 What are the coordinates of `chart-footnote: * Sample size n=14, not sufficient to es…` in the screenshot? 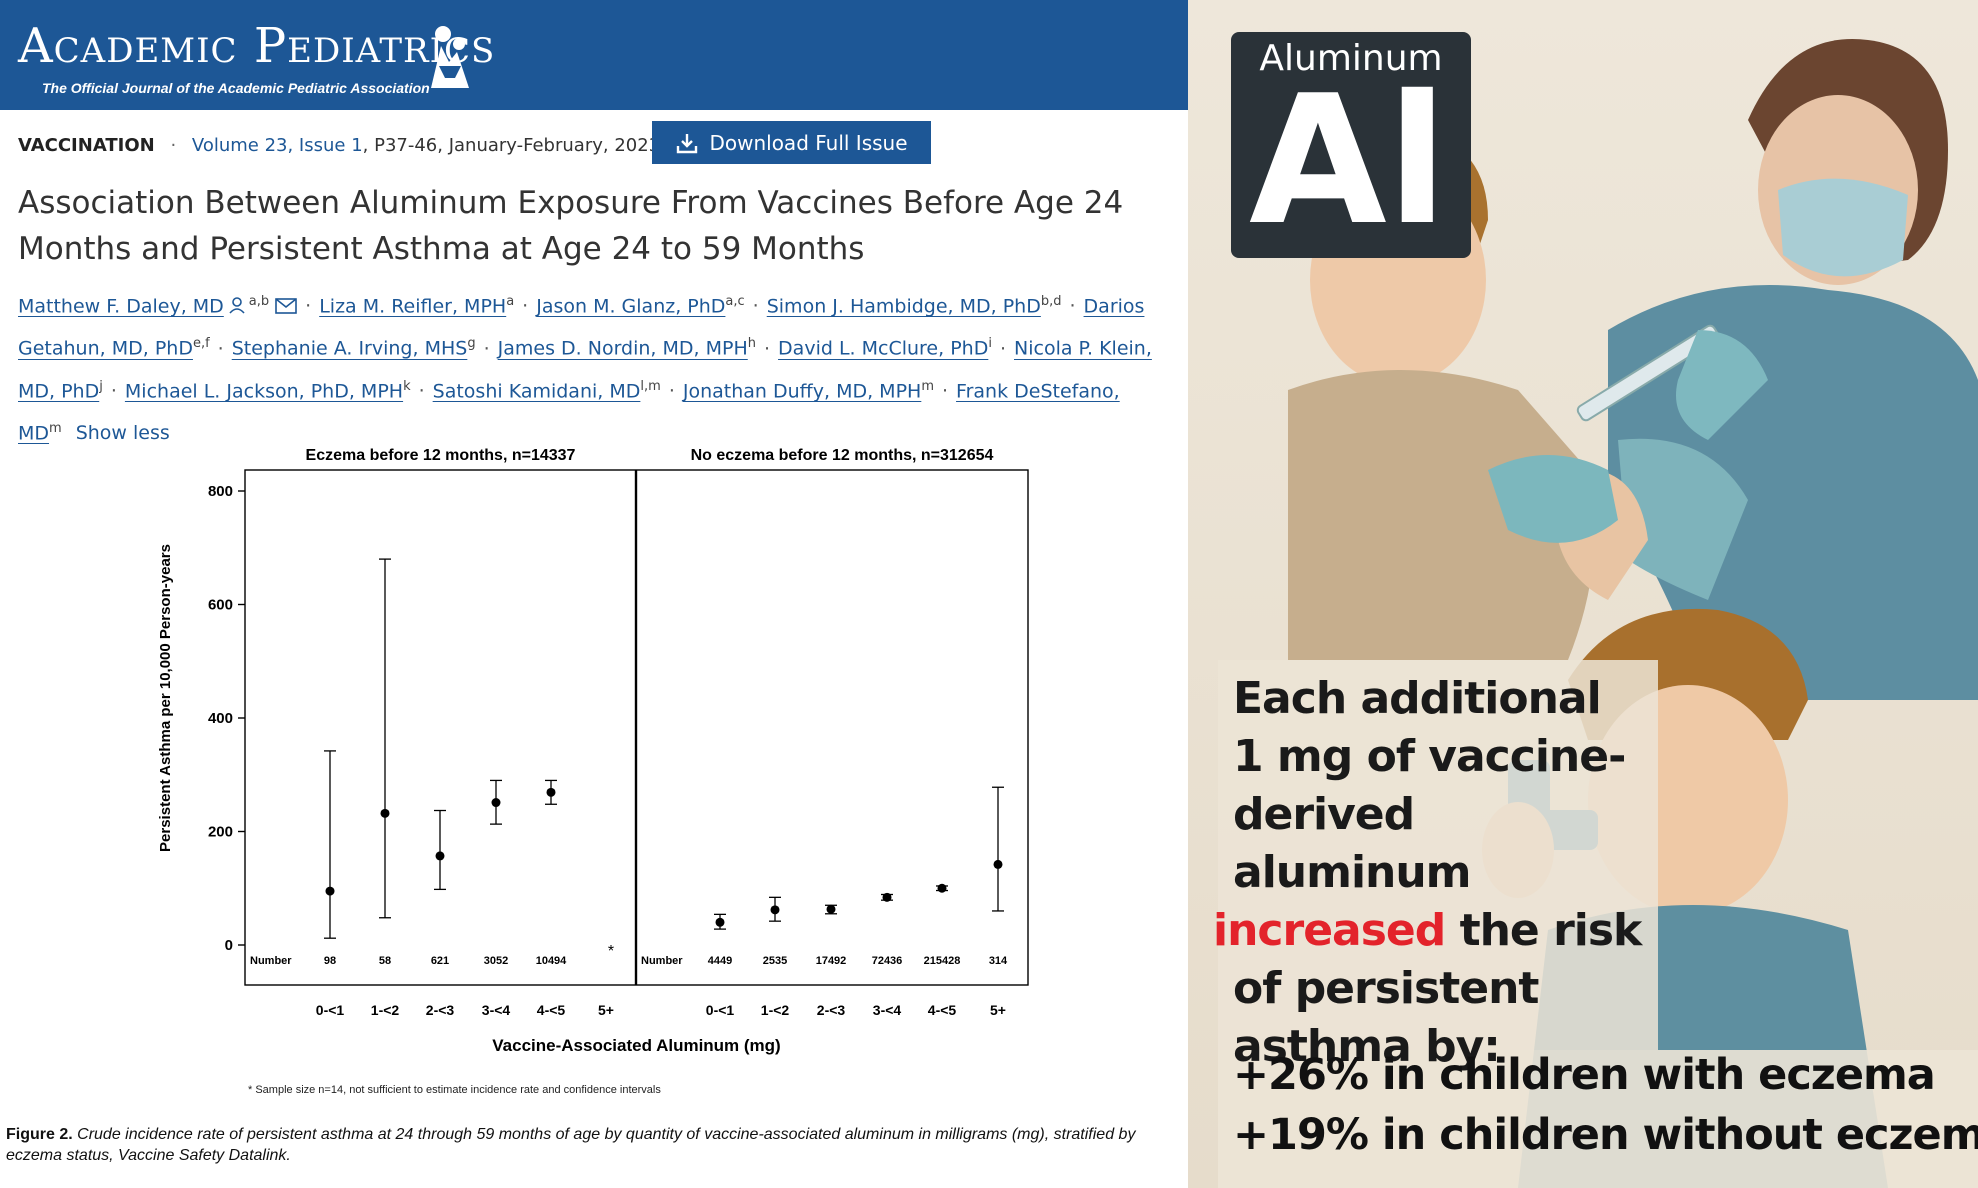 It's located at (454, 1090).